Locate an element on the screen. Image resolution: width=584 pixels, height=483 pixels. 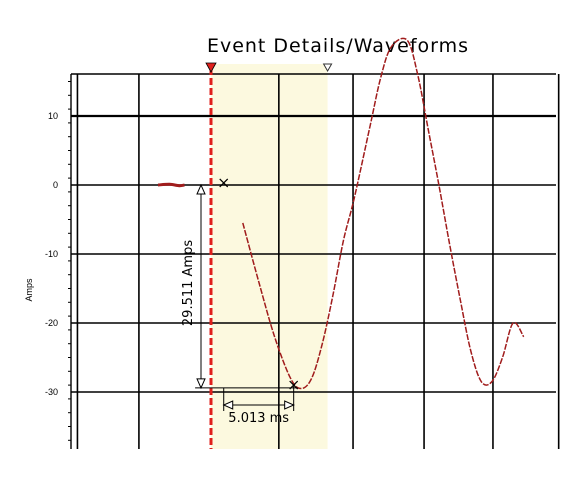
pre-trigger-trace is located at coordinates (171, 185).